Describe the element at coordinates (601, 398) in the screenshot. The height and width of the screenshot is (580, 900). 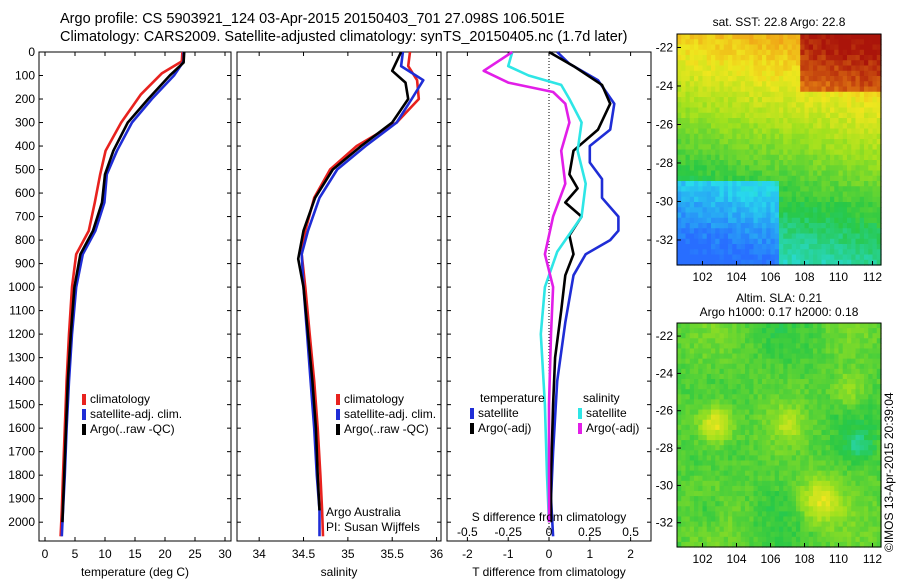
I see `difference-legend-heading: salinity` at that location.